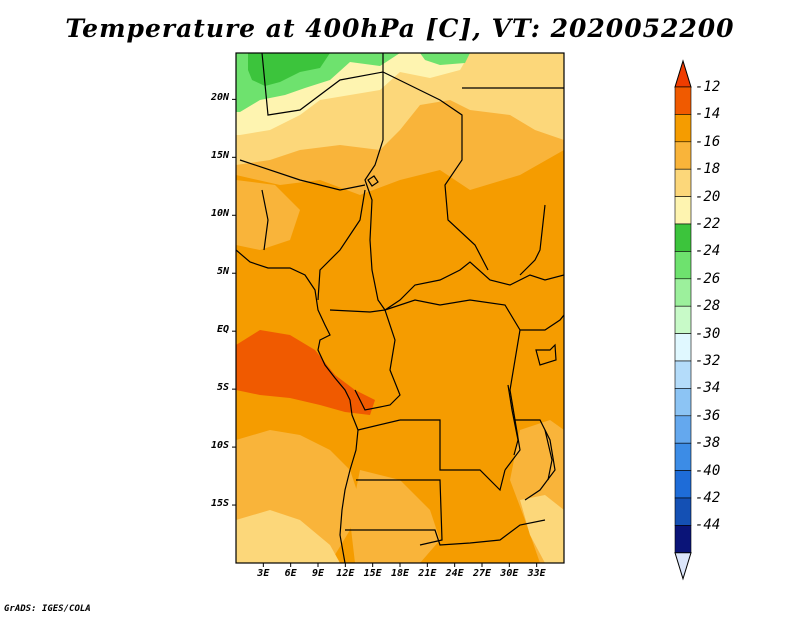 This screenshot has height=618, width=800. What do you see at coordinates (318, 573) in the screenshot?
I see `lon-label-9e: 9E` at bounding box center [318, 573].